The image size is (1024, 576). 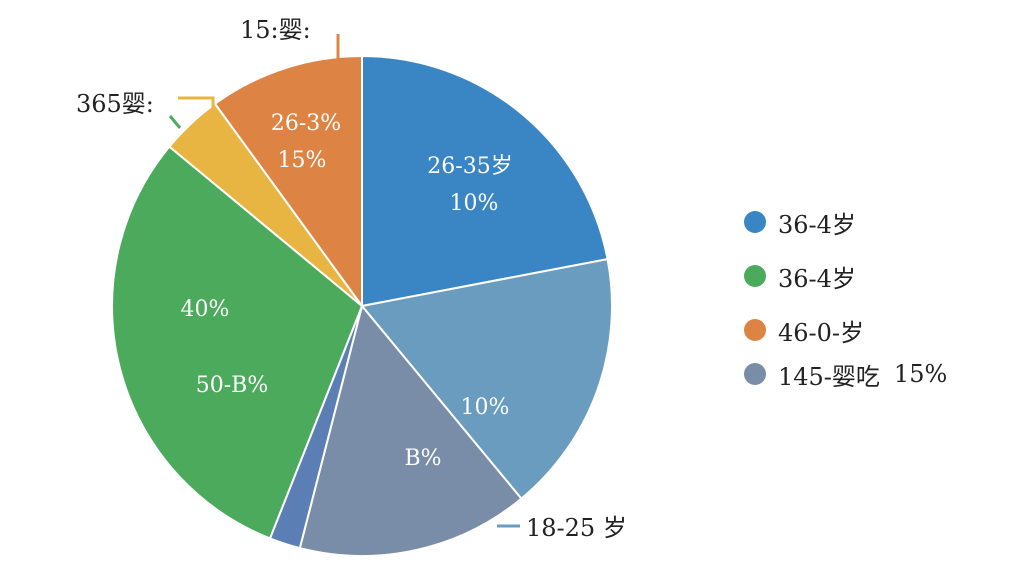 I want to click on legend-item-green: 36-4岁, so click(x=845, y=277).